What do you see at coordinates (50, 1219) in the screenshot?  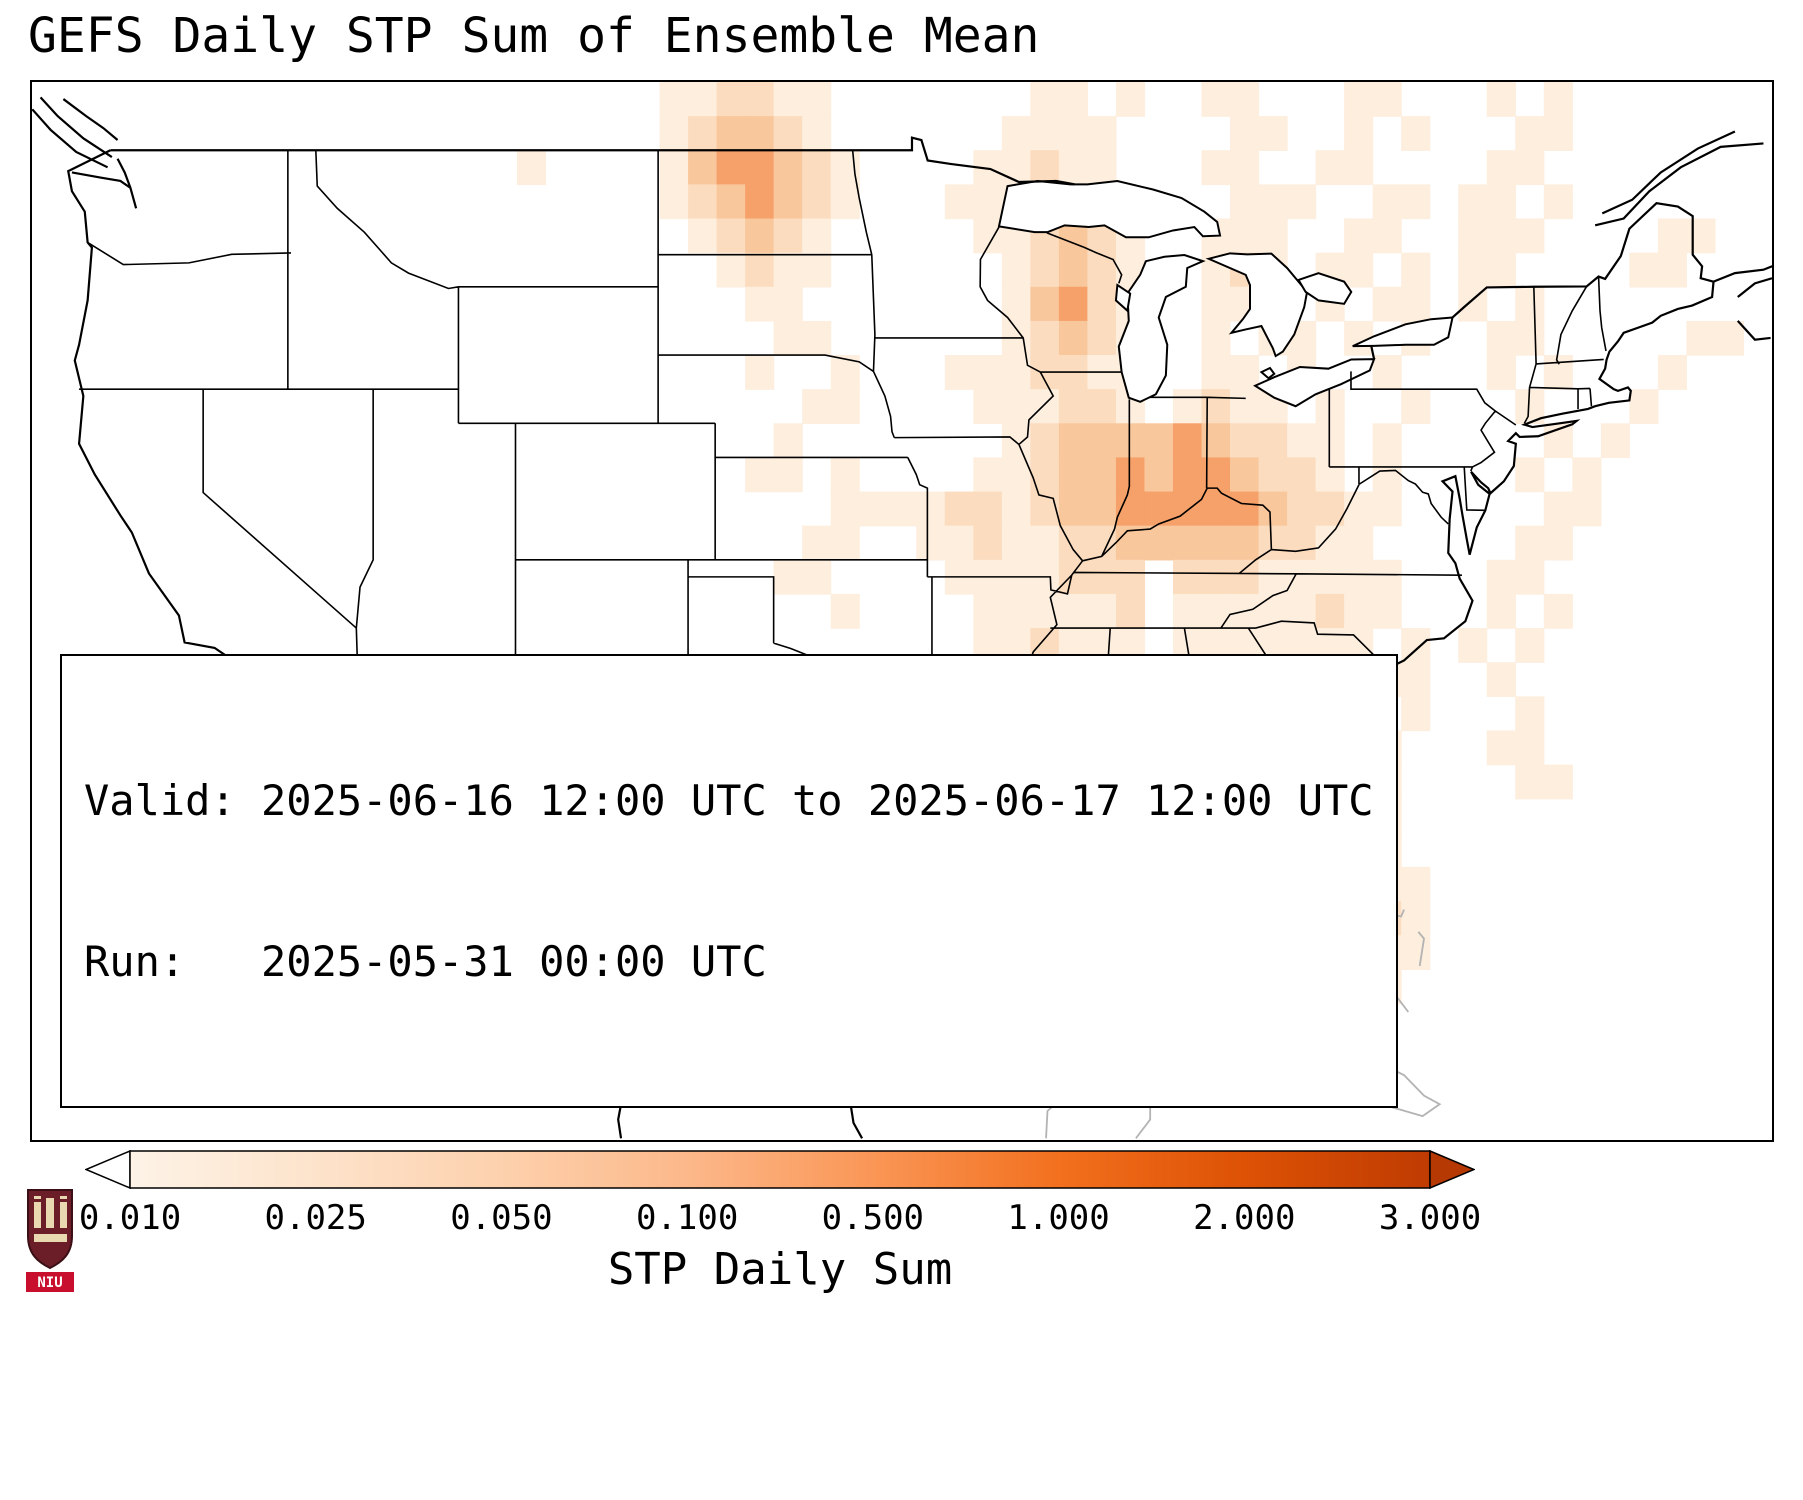 I see `logo-castle-icon` at bounding box center [50, 1219].